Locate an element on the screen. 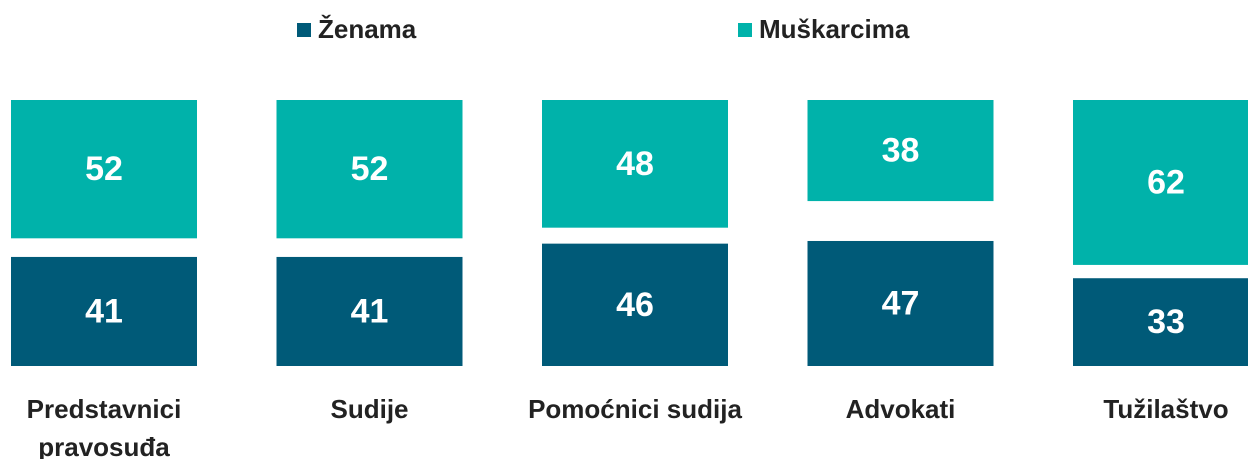  x-tick-label: Sudije is located at coordinates (369, 409).